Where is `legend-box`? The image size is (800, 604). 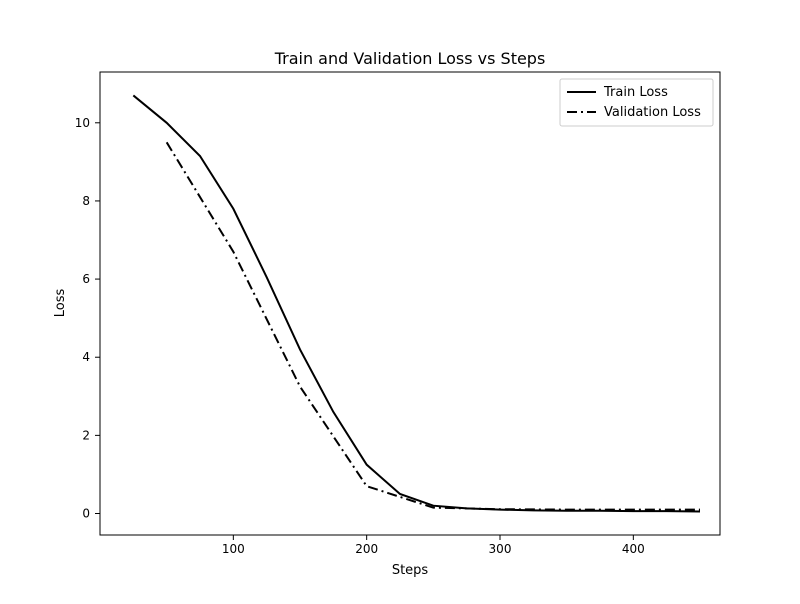 legend-box is located at coordinates (636, 102).